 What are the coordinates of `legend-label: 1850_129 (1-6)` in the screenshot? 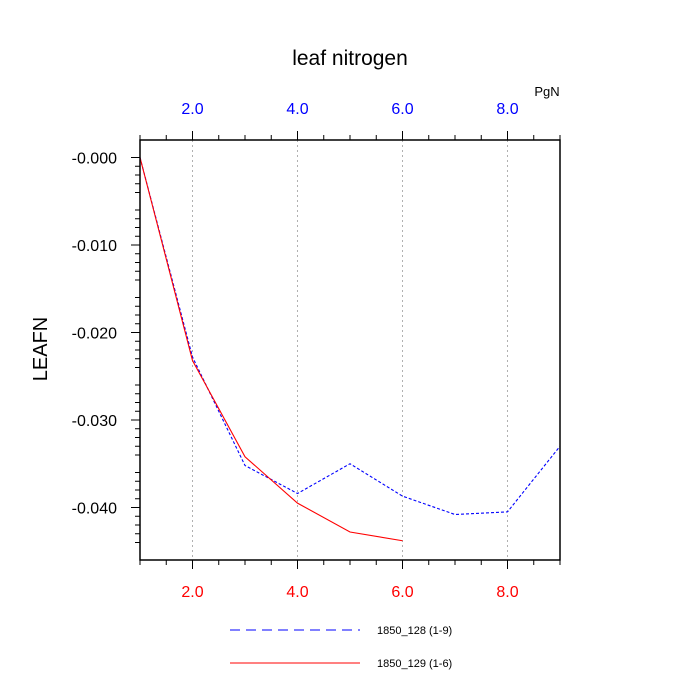 It's located at (414, 664).